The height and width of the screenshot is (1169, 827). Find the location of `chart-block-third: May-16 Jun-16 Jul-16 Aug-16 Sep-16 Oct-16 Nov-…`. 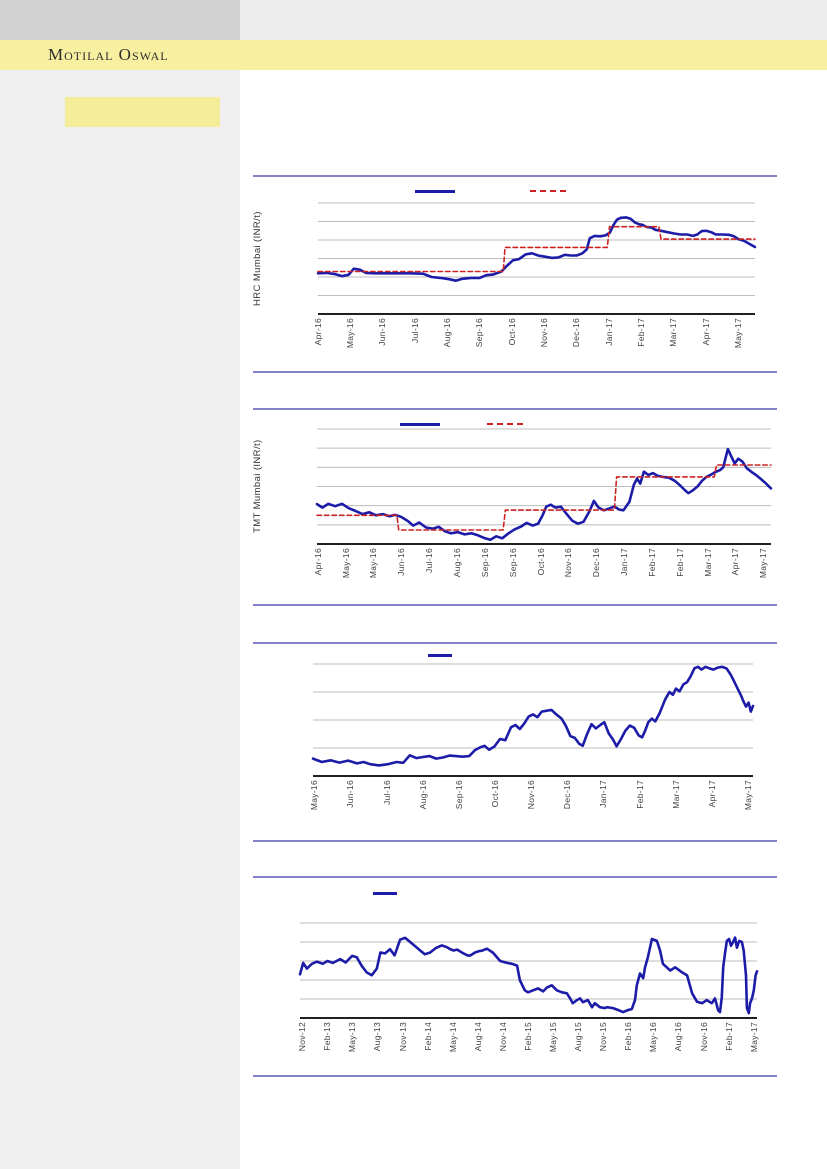

chart-block-third: May-16 Jun-16 Jul-16 Aug-16 Sep-16 Oct-16 Nov-… is located at coordinates (533, 742).